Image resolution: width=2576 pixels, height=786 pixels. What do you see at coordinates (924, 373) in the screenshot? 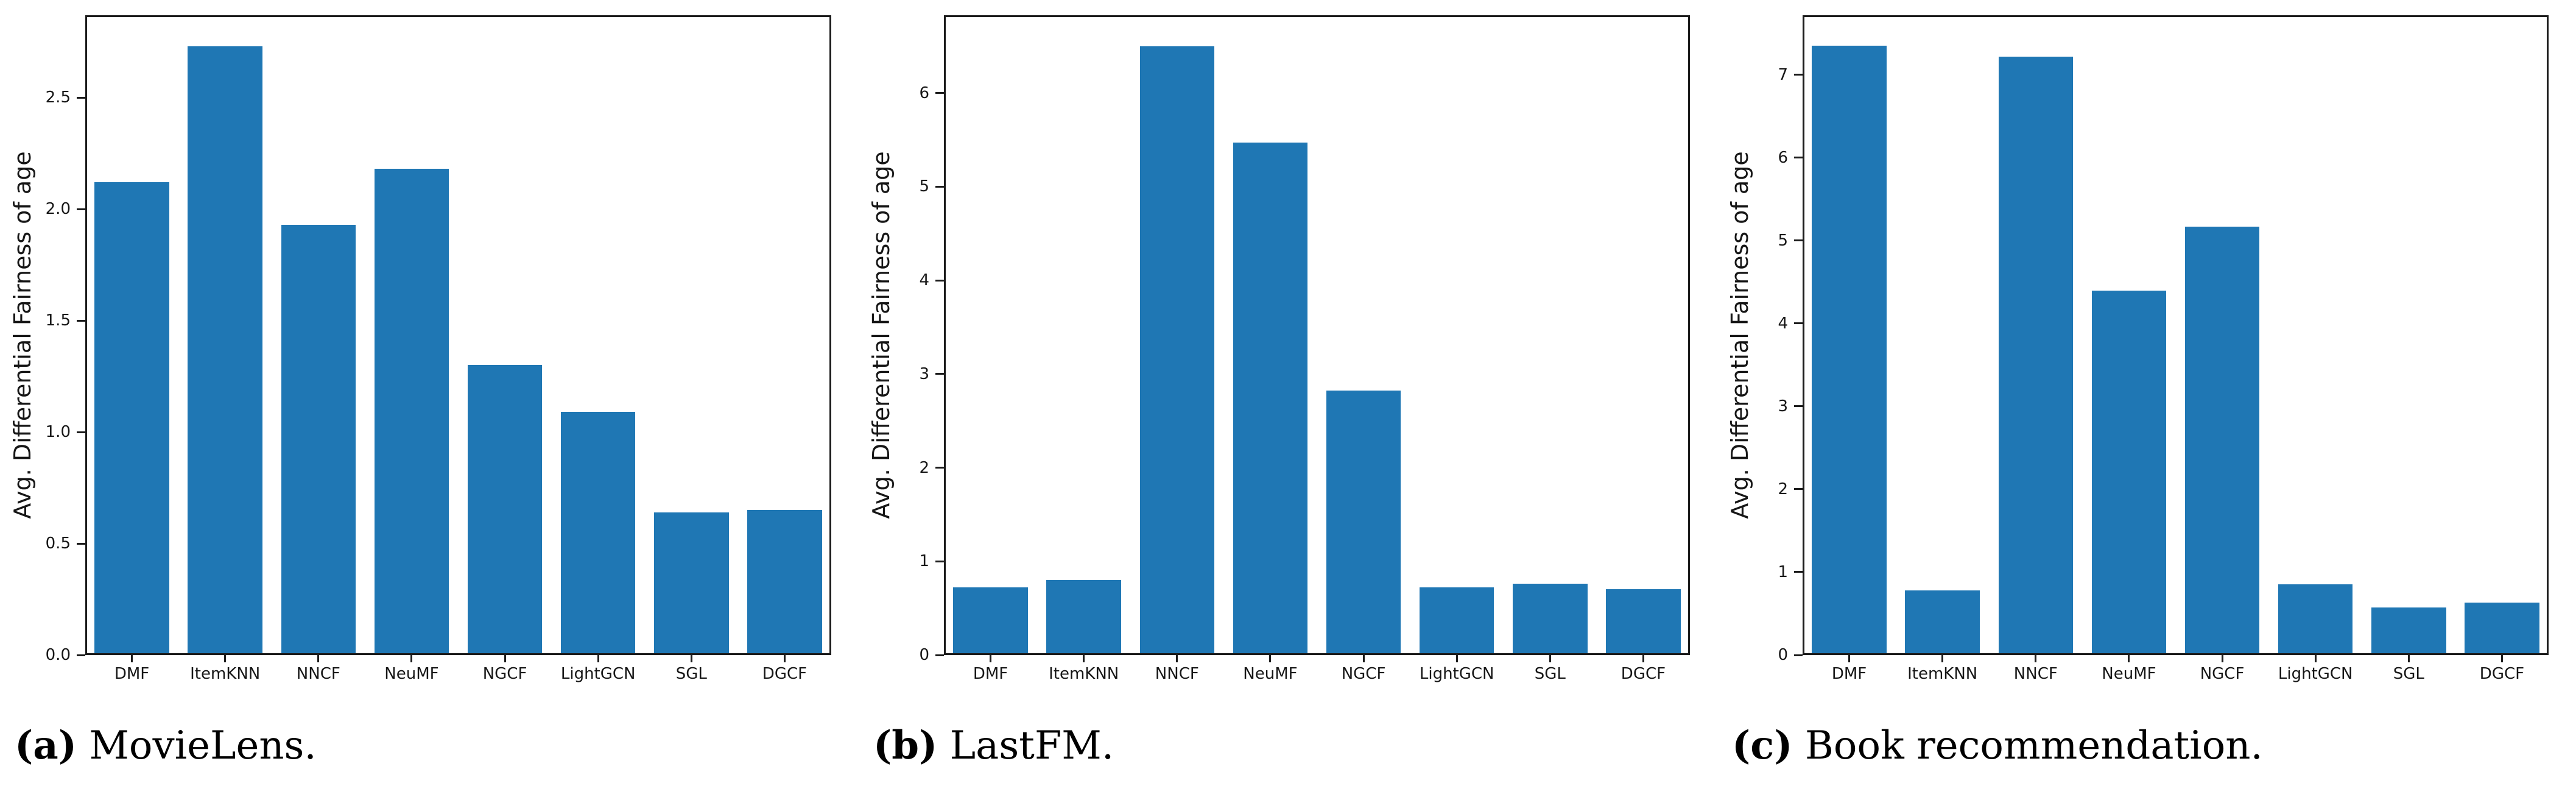
I see `y-tick-label: 3` at bounding box center [924, 373].